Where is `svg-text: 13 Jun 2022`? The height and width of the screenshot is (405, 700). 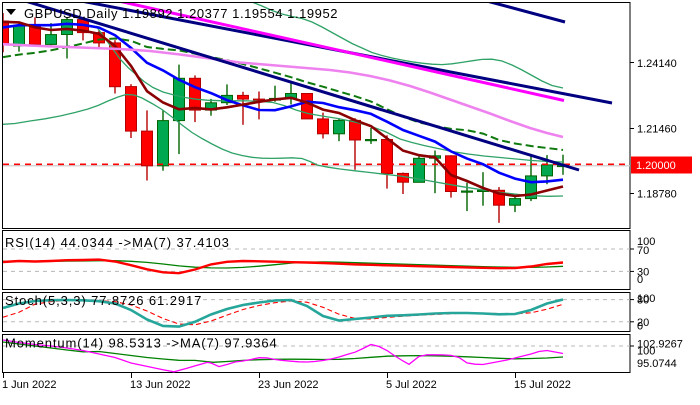 svg-text: 13 Jun 2022 is located at coordinates (160, 385).